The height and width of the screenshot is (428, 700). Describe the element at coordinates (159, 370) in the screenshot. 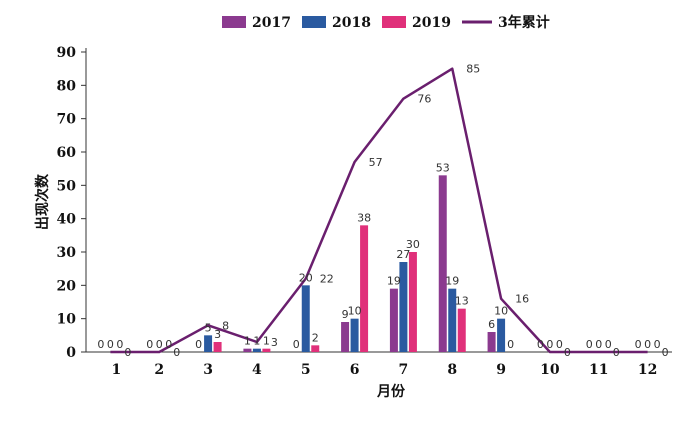

I see `x-tick-label: 2` at that location.